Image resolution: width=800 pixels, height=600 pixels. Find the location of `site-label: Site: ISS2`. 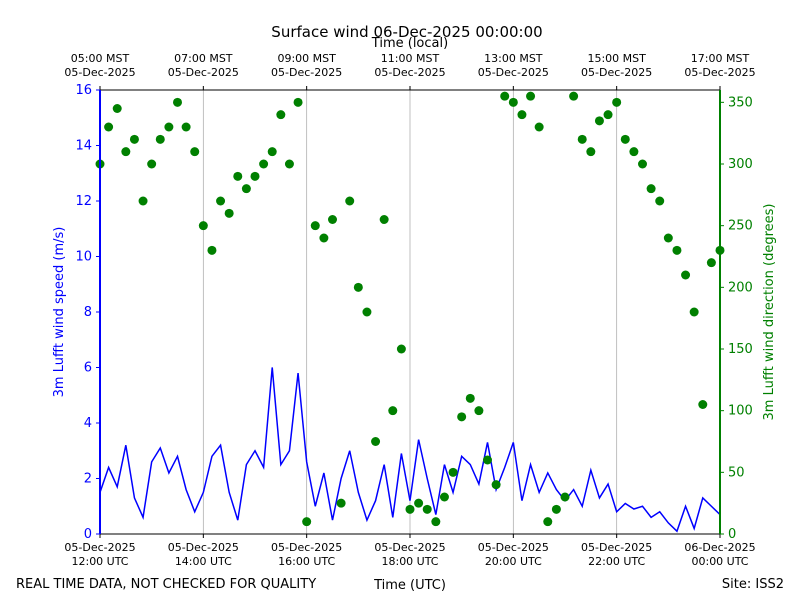

site-label: Site: ISS2 is located at coordinates (753, 584).